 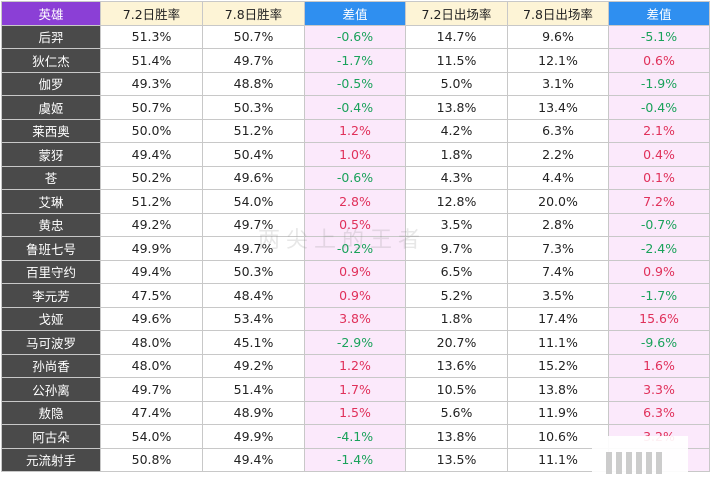 I want to click on pickrate-diff-cell: -0.4%, so click(x=659, y=107).